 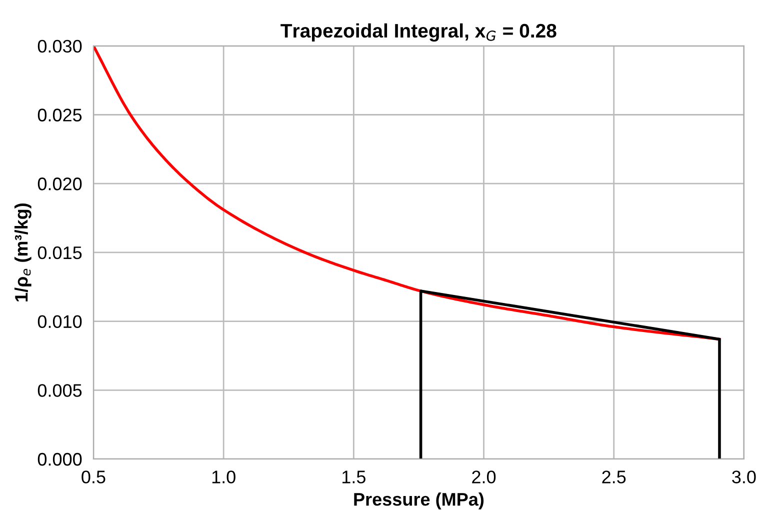 I want to click on y-tick-label: 0.020, so click(x=60, y=184).